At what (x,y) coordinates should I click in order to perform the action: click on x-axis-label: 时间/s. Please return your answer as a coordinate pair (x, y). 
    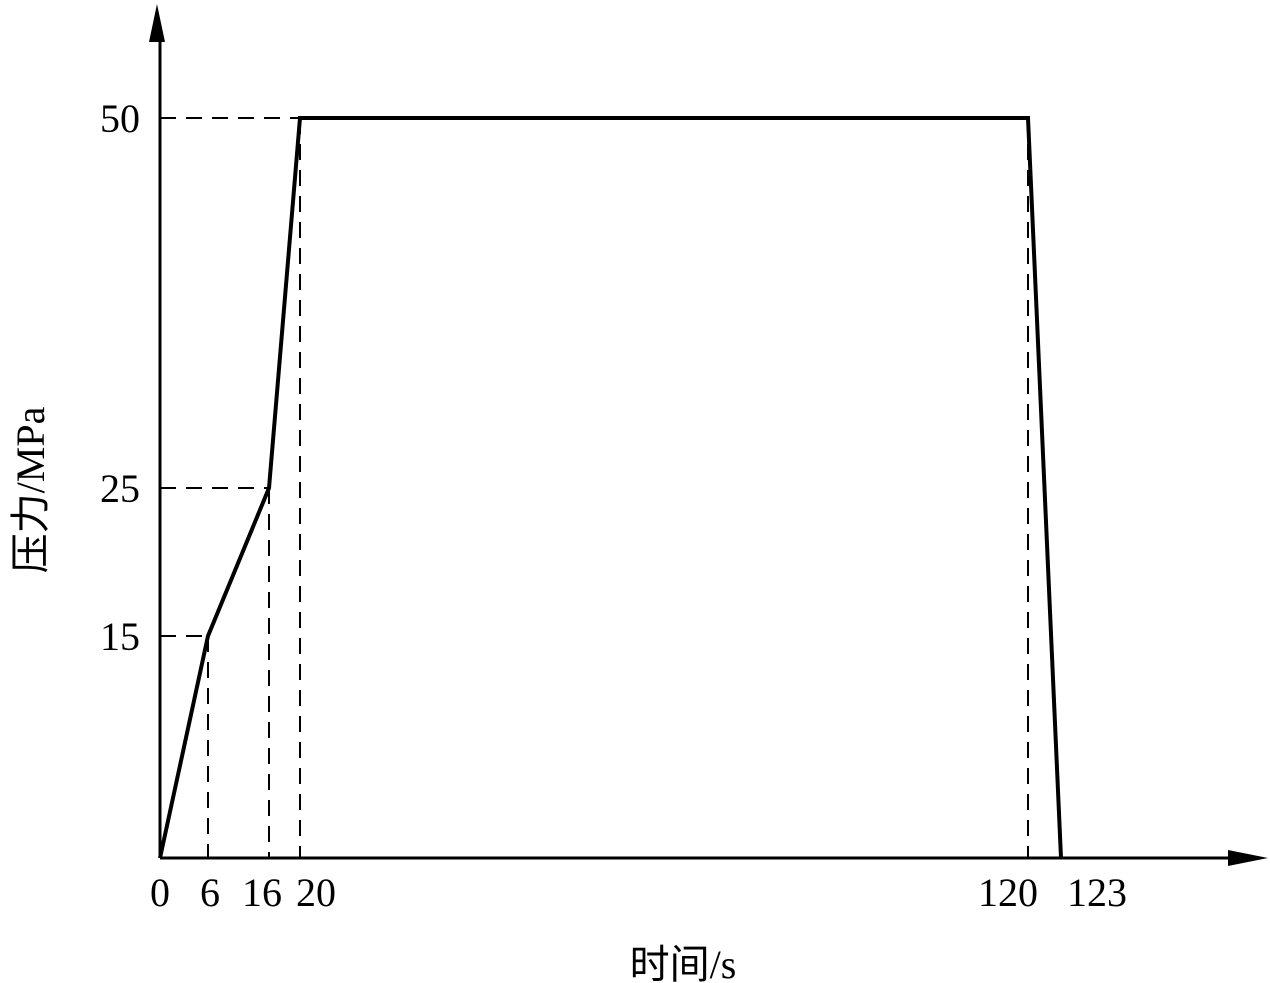
    Looking at the image, I should click on (683, 962).